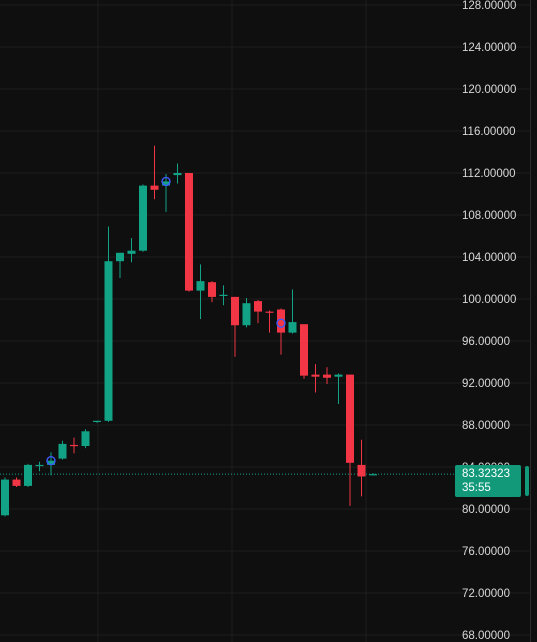 The width and height of the screenshot is (537, 642). What do you see at coordinates (486, 636) in the screenshot?
I see `y-tick-label: 68.00000` at bounding box center [486, 636].